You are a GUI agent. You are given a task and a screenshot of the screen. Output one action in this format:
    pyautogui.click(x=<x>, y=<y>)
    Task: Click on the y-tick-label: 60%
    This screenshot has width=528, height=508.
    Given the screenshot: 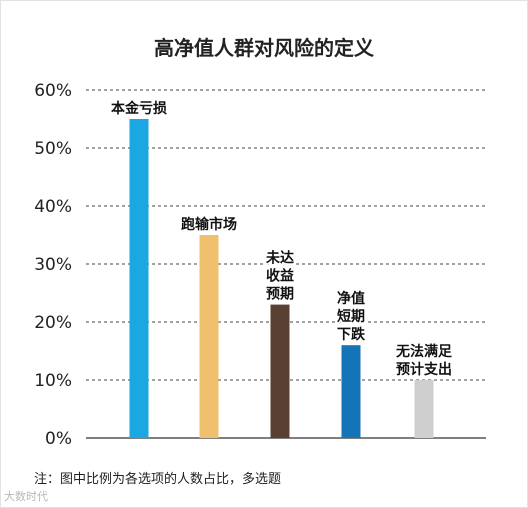 What is the action you would take?
    pyautogui.click(x=53, y=91)
    